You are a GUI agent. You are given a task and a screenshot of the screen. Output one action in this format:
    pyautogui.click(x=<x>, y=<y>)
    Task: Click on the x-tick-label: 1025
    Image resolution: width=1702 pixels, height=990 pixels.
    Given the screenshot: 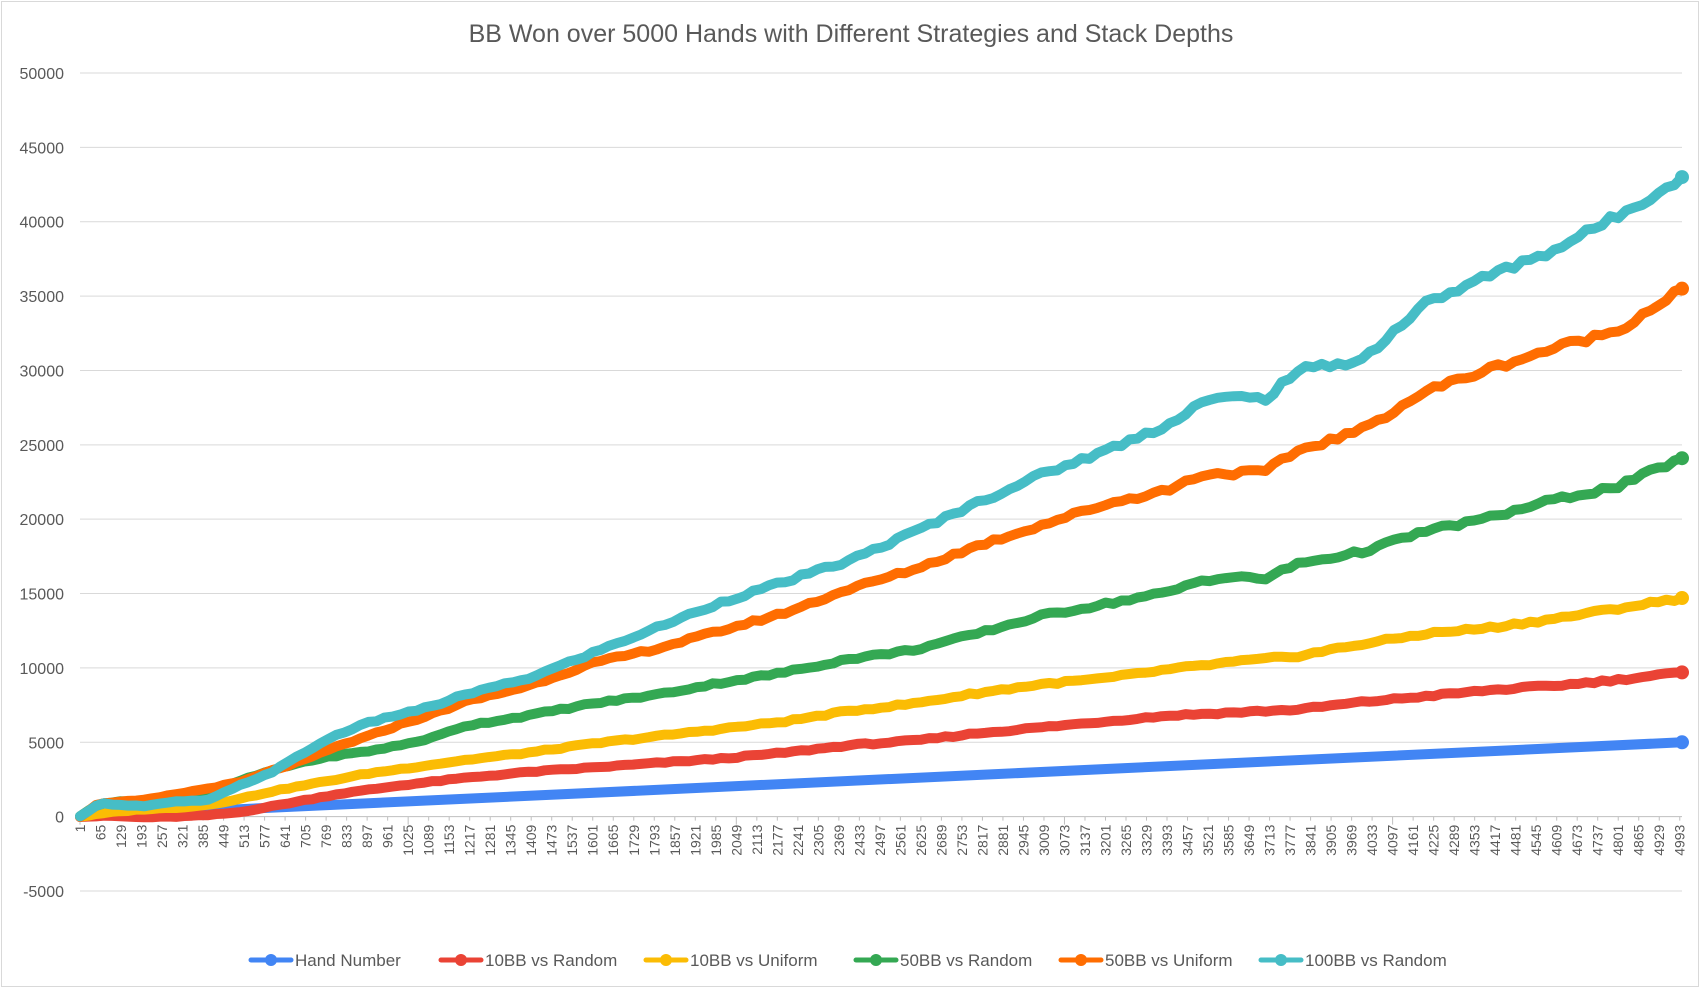 What is the action you would take?
    pyautogui.click(x=408, y=839)
    